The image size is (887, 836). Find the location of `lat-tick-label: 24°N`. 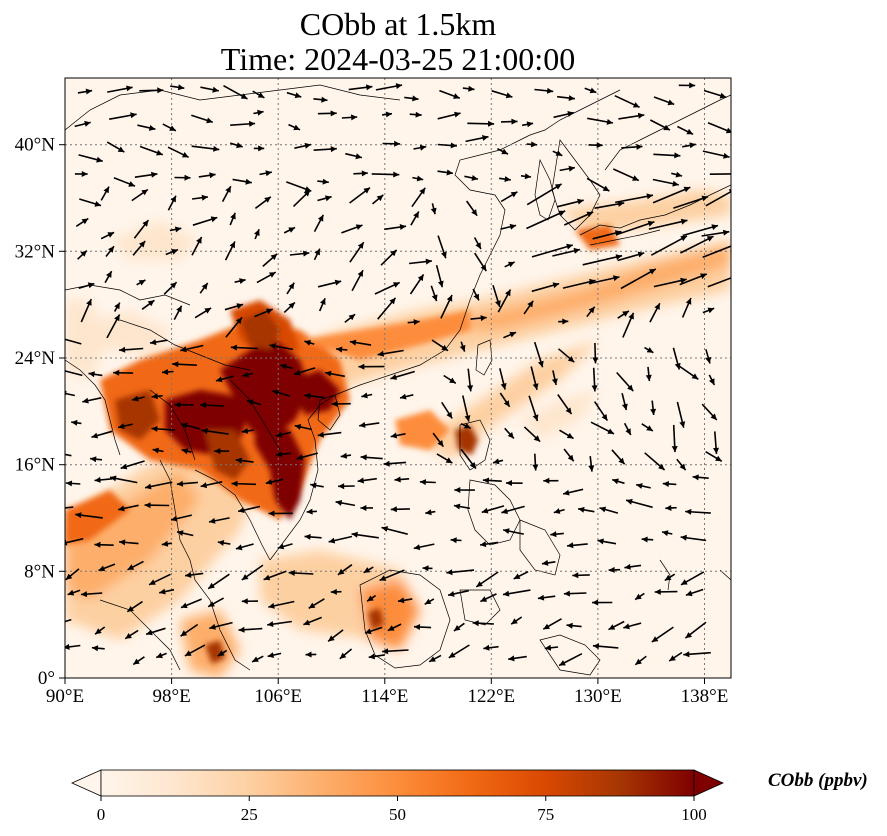

lat-tick-label: 24°N is located at coordinates (35, 358).